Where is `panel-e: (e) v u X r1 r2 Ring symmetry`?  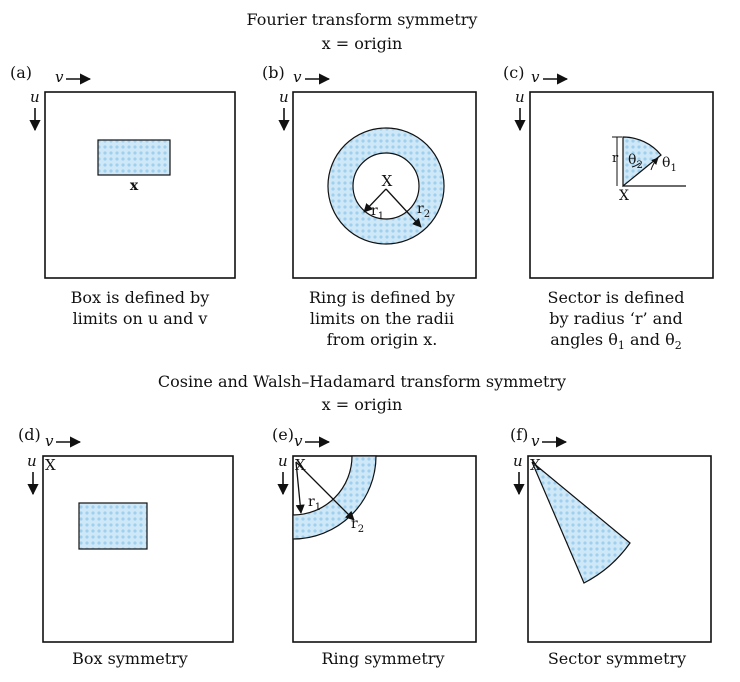
panel-e: (e) v u X r1 r2 Ring symmetry is located at coordinates (374, 546).